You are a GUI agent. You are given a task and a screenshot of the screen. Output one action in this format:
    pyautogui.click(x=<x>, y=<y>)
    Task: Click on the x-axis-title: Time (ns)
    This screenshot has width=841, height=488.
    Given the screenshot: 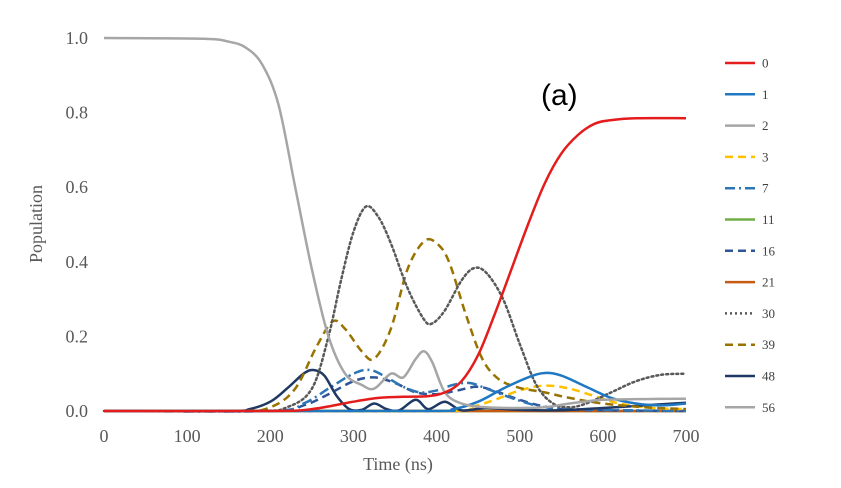 What is the action you would take?
    pyautogui.click(x=398, y=464)
    